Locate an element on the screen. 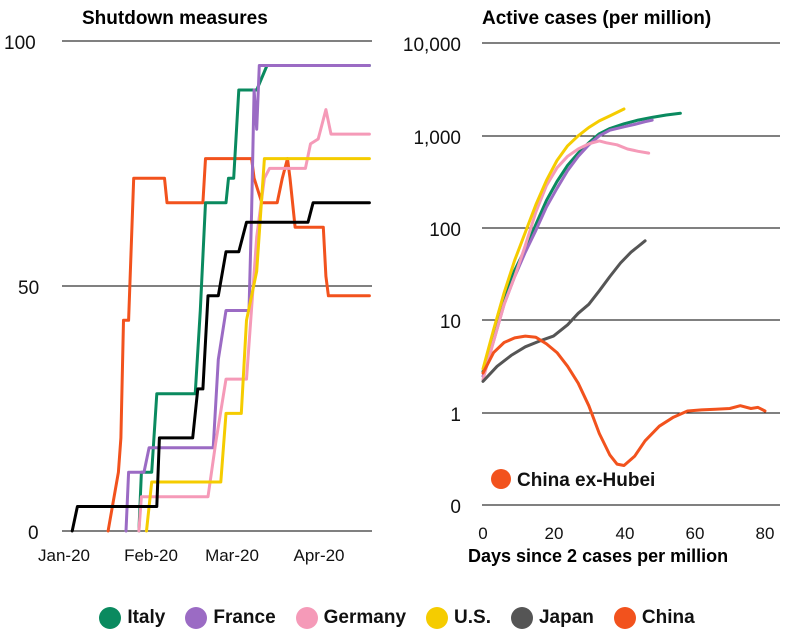  legend: Italy France Germany U.S. Japan China is located at coordinates (397, 618).